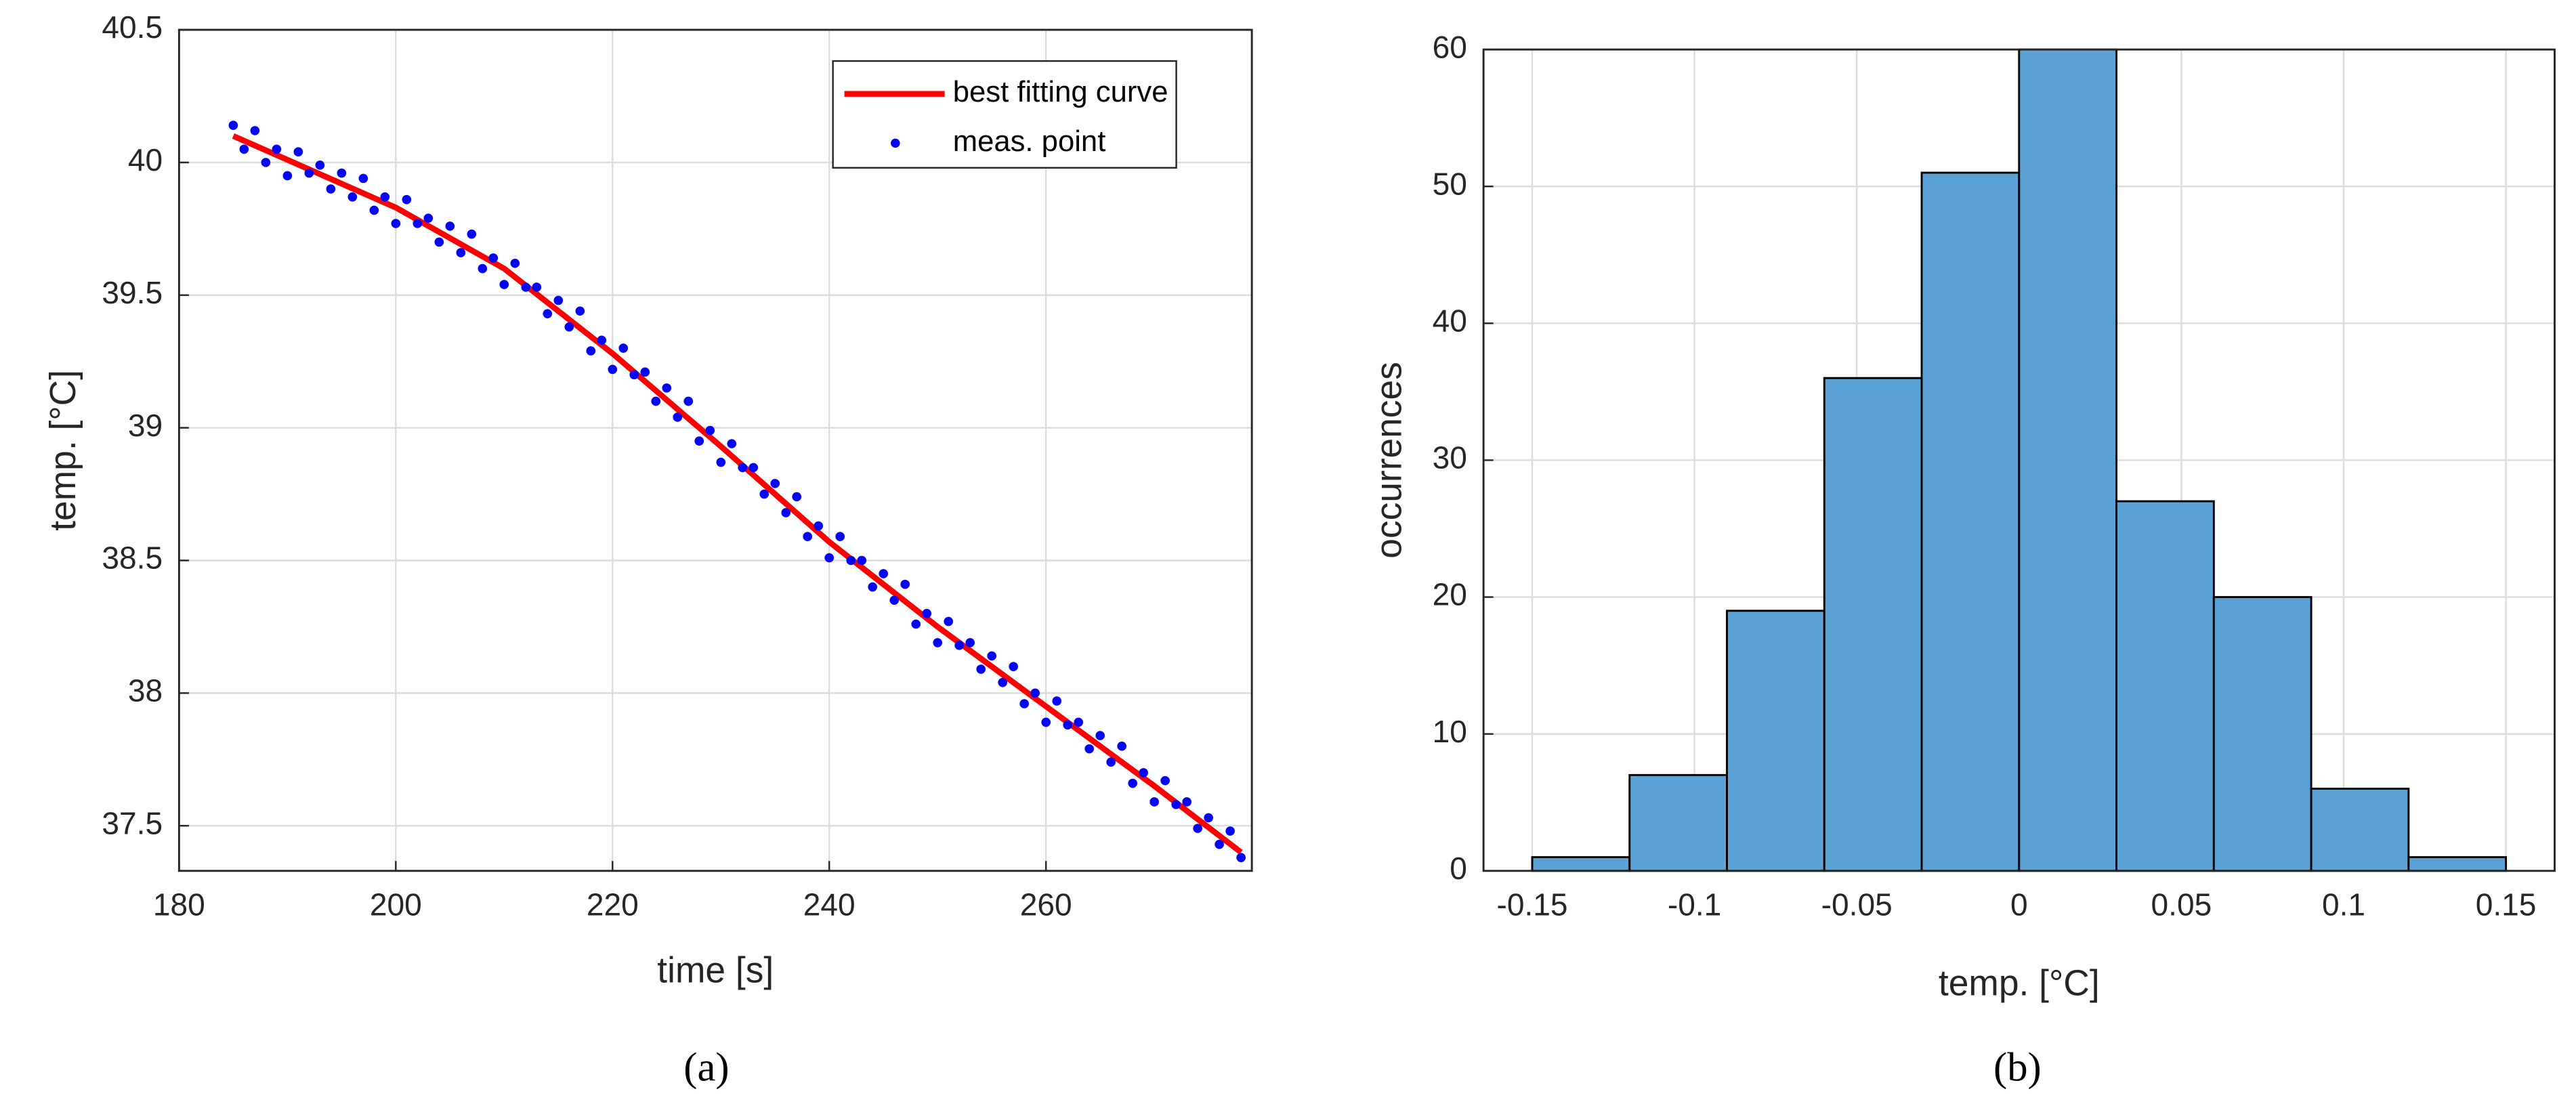 This screenshot has width=2576, height=1106. What do you see at coordinates (63, 450) in the screenshot?
I see `y-axis-label: temp. [°C]` at bounding box center [63, 450].